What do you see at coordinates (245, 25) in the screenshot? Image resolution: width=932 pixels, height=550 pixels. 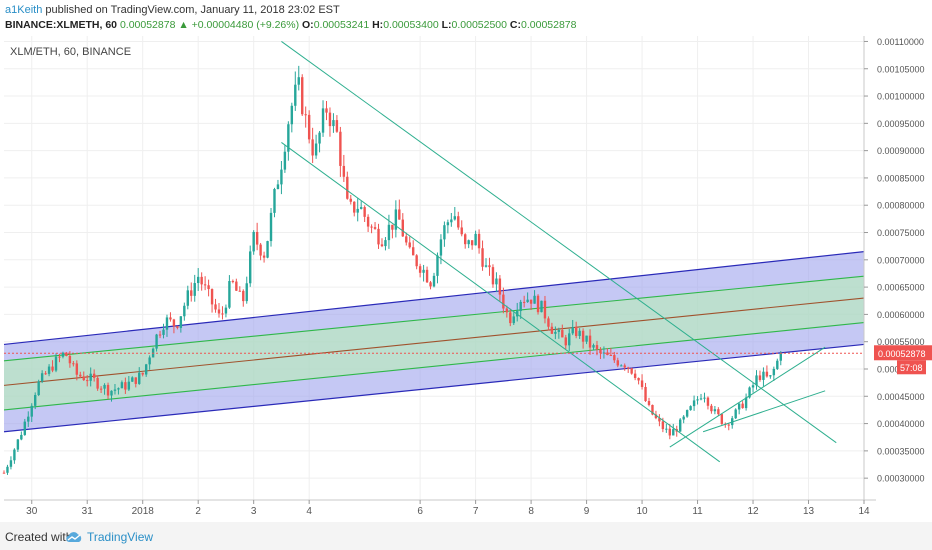 I see `price-change: +0.00004480 (+9.26%)` at bounding box center [245, 25].